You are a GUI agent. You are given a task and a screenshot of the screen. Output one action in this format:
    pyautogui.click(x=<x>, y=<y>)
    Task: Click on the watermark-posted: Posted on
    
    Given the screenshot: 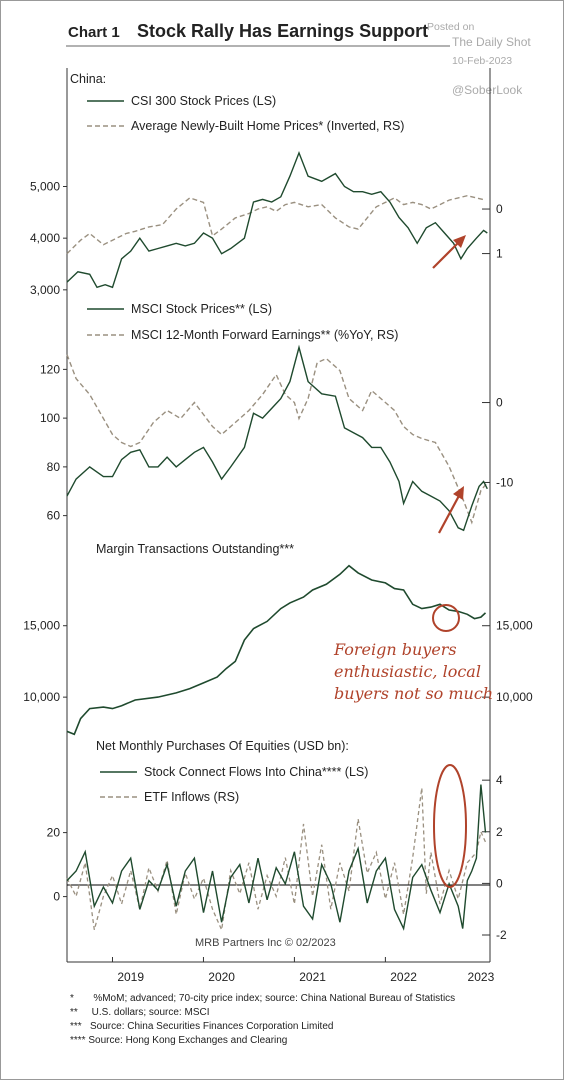 What is the action you would take?
    pyautogui.click(x=450, y=27)
    